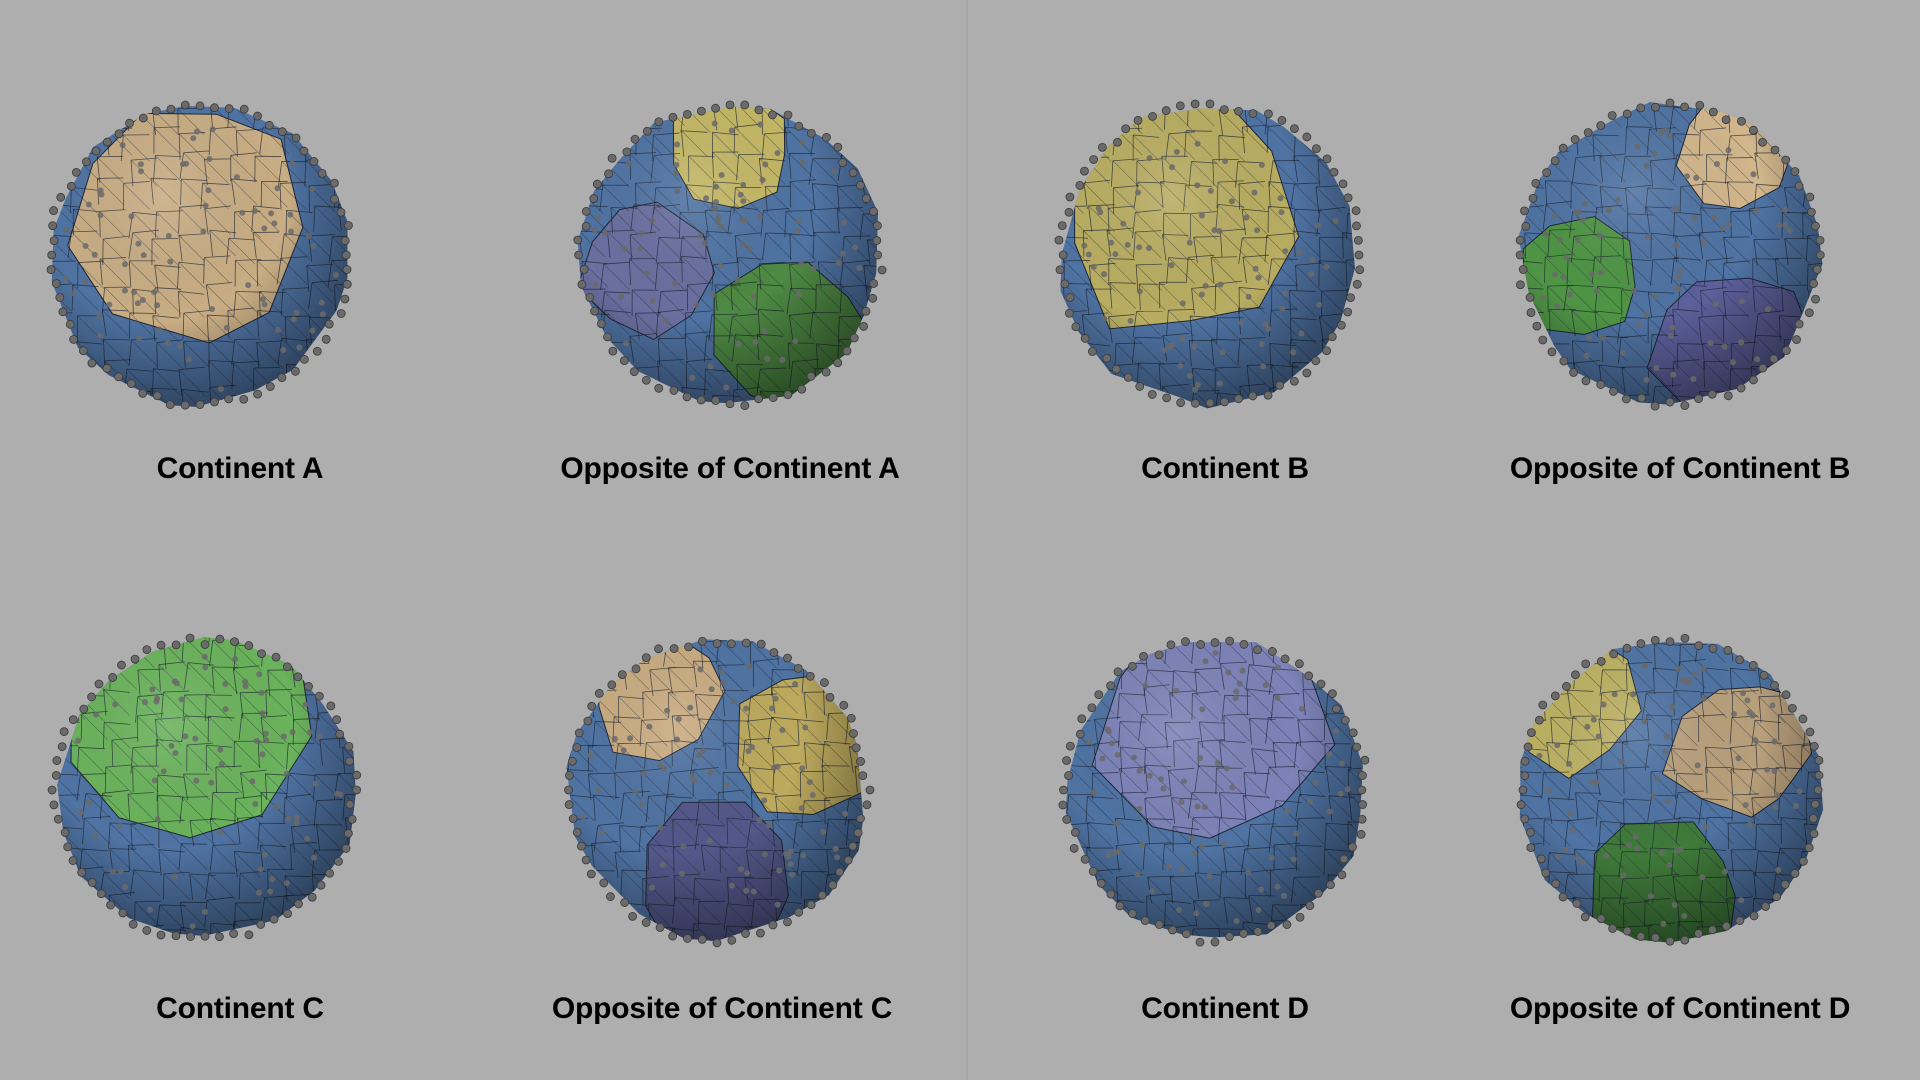 The image size is (1920, 1080). Describe the element at coordinates (1214, 791) in the screenshot. I see `globe-continent-d` at that location.